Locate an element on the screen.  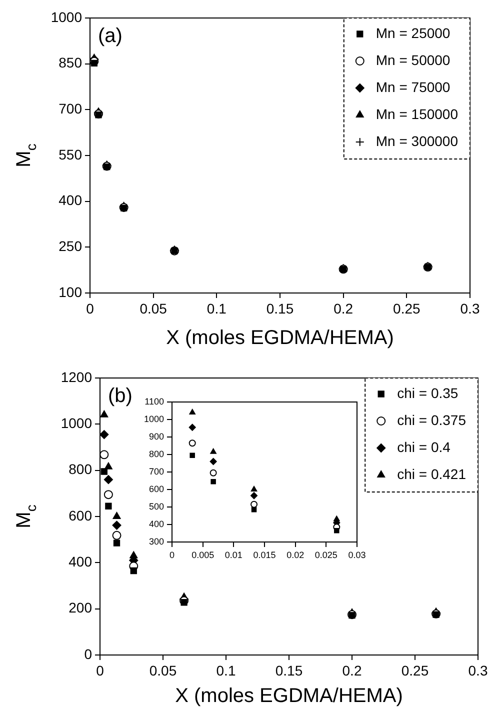
y-tick-label: 1100 is located at coordinates (154, 401).